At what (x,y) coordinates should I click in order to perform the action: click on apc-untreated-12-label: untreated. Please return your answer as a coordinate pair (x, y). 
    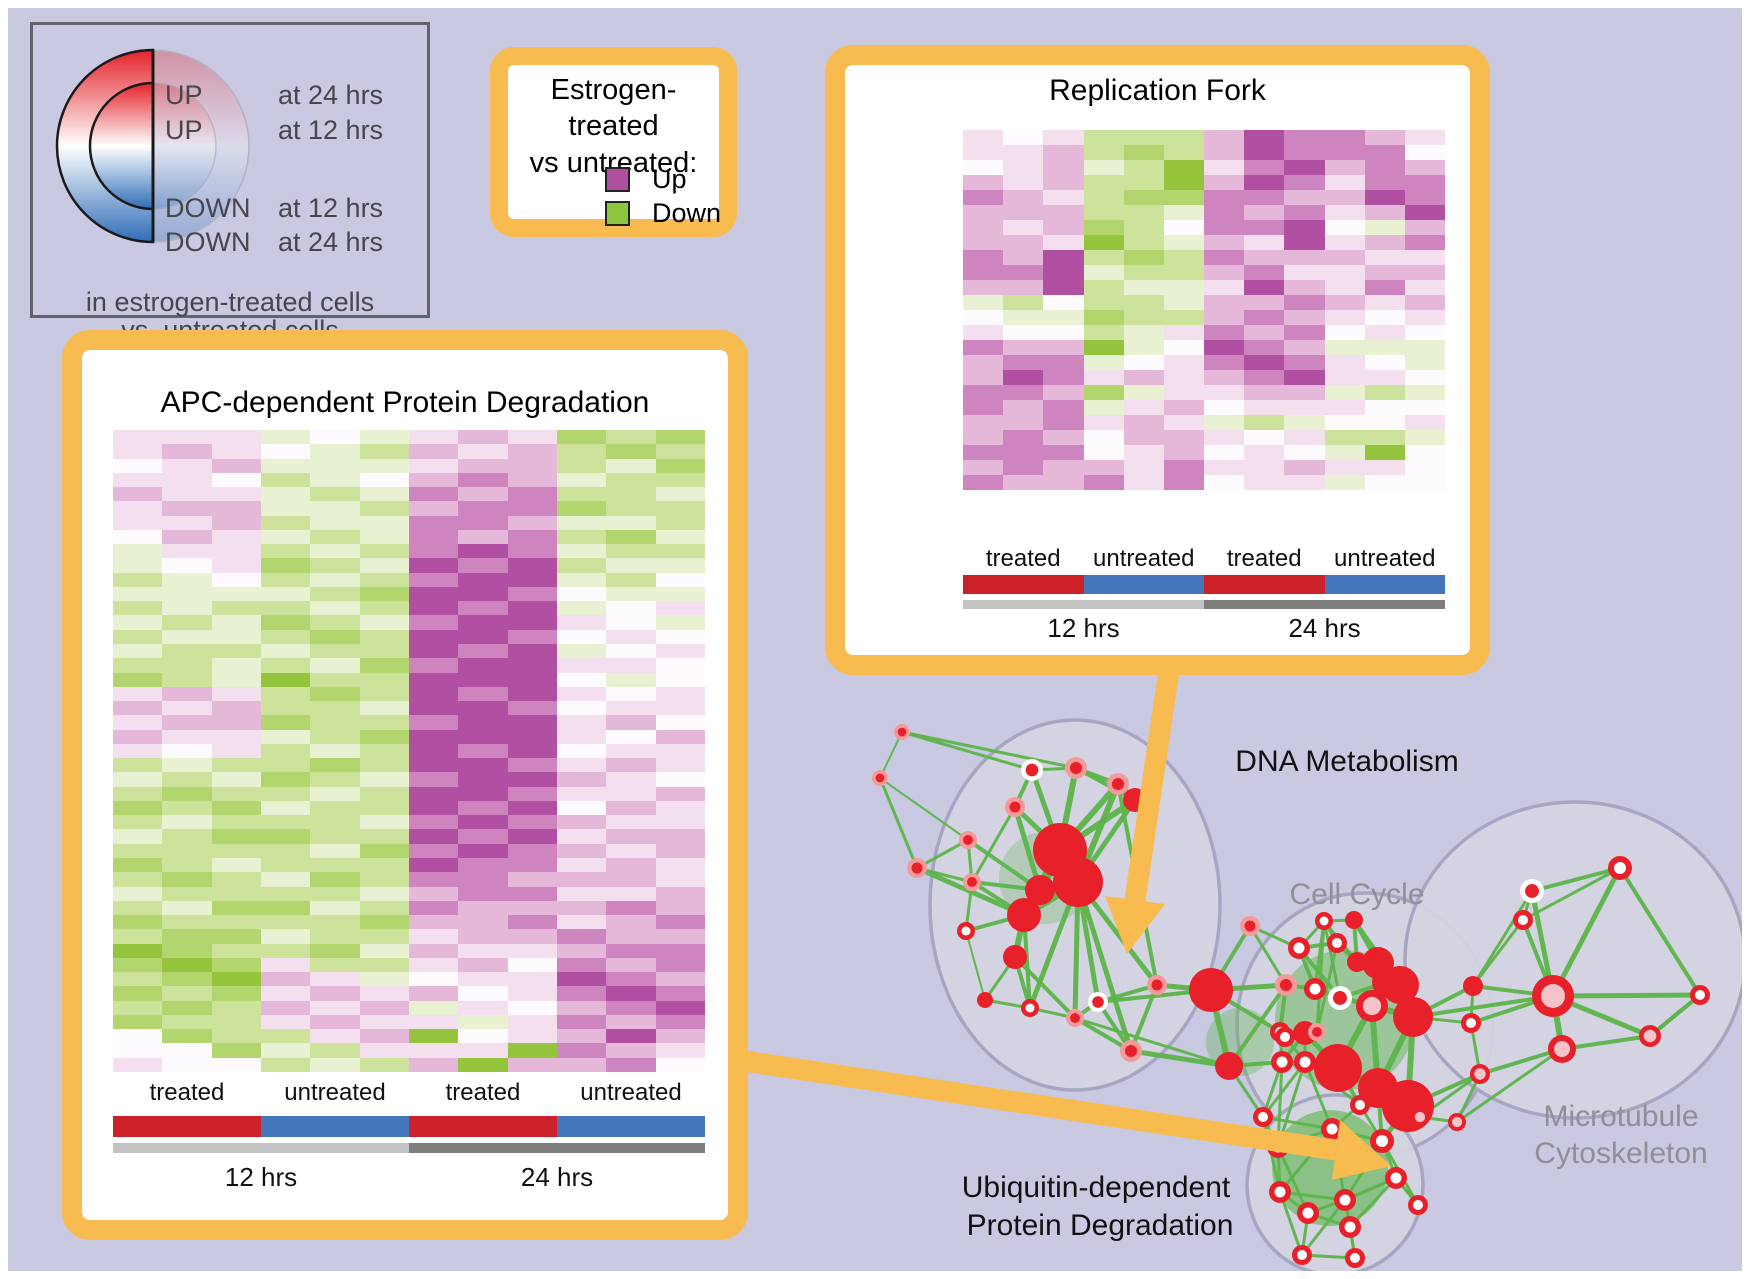
    Looking at the image, I should click on (335, 1092).